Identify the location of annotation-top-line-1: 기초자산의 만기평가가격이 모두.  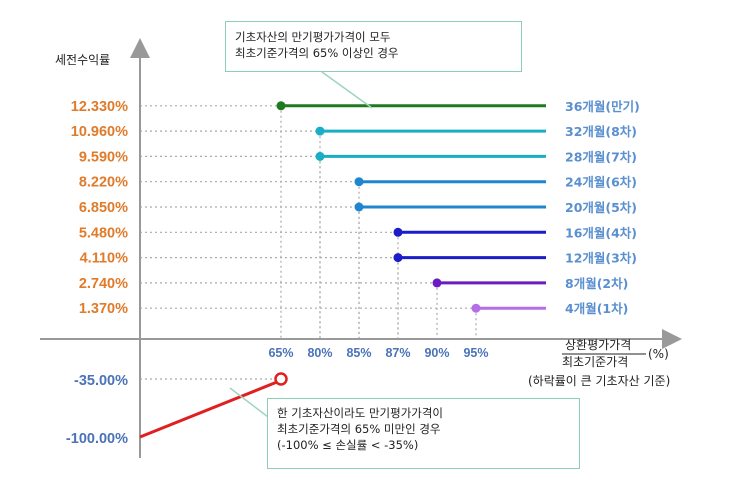
(313, 37).